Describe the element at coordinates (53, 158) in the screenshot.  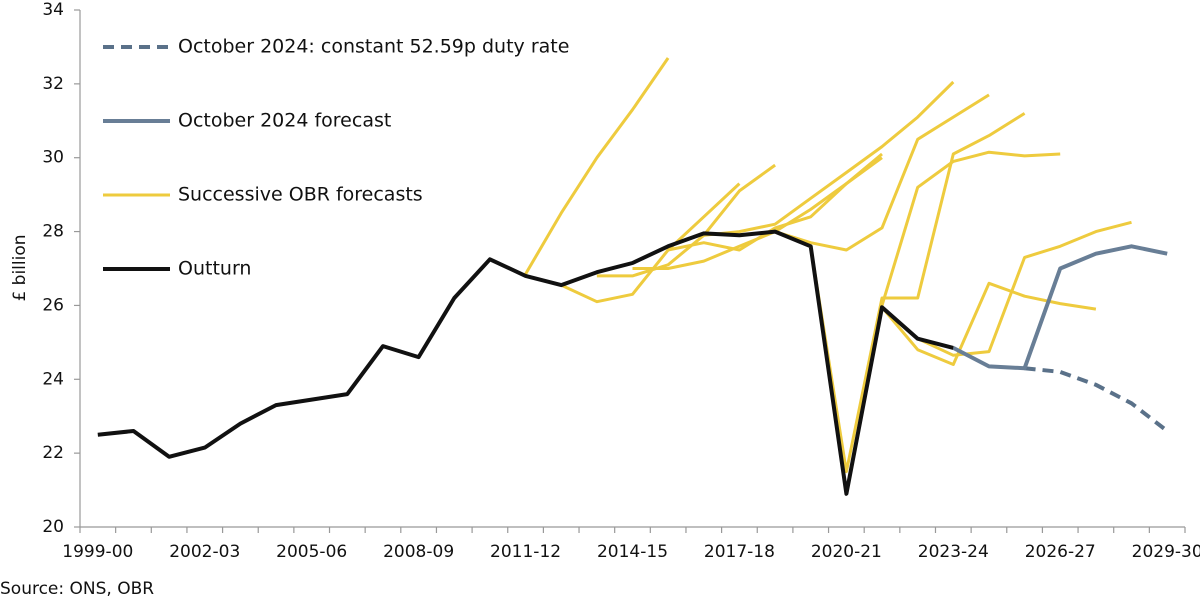
I see `y-tick-label: 30` at that location.